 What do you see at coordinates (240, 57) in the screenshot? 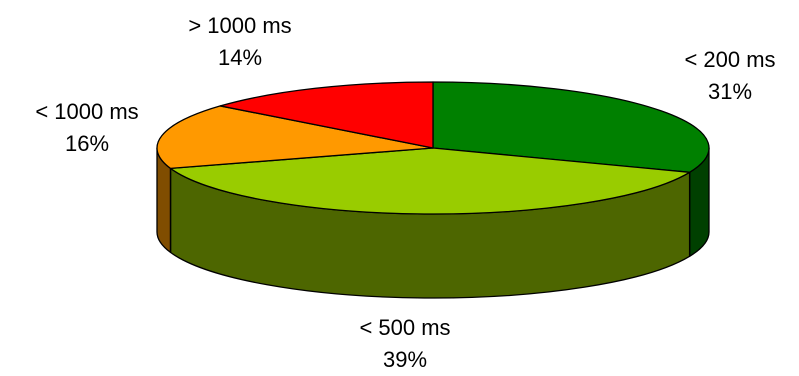
I see `slice-label-over-1000-percent: 14%` at bounding box center [240, 57].